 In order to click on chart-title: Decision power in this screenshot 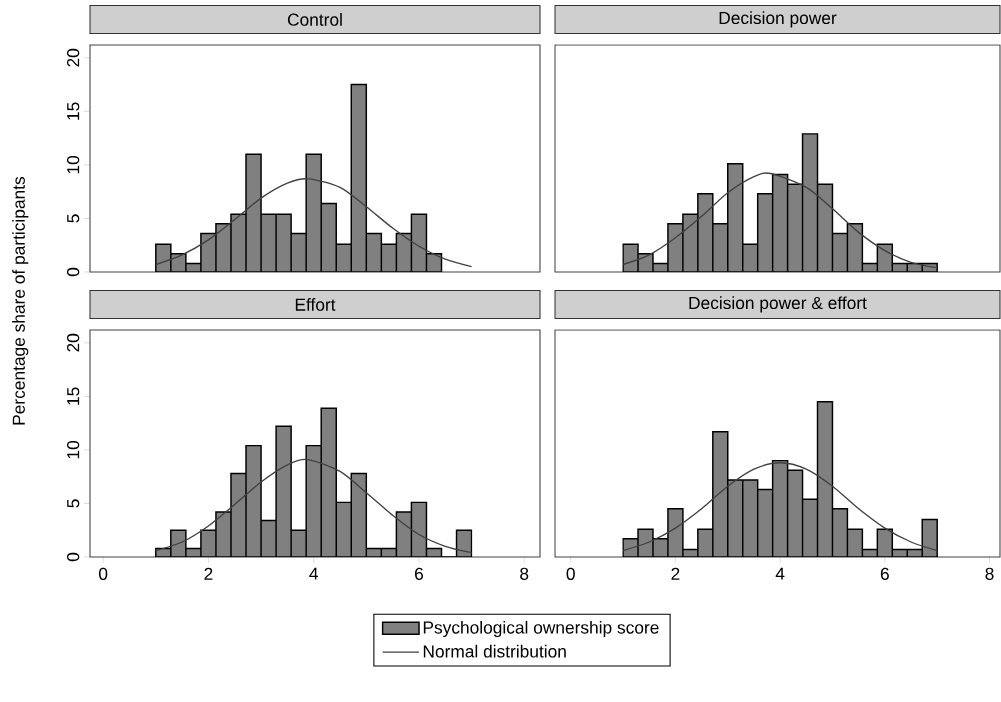, I will do `click(778, 19)`.